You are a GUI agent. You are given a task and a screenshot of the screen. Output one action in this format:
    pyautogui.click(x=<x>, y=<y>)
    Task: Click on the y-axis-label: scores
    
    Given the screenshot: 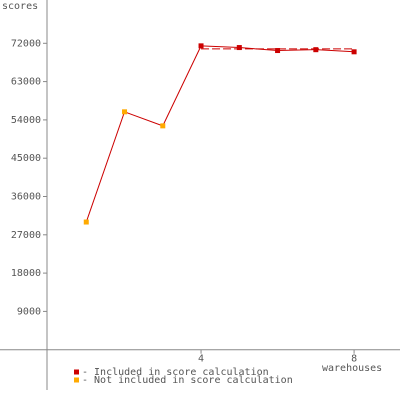 What is the action you would take?
    pyautogui.click(x=20, y=6)
    